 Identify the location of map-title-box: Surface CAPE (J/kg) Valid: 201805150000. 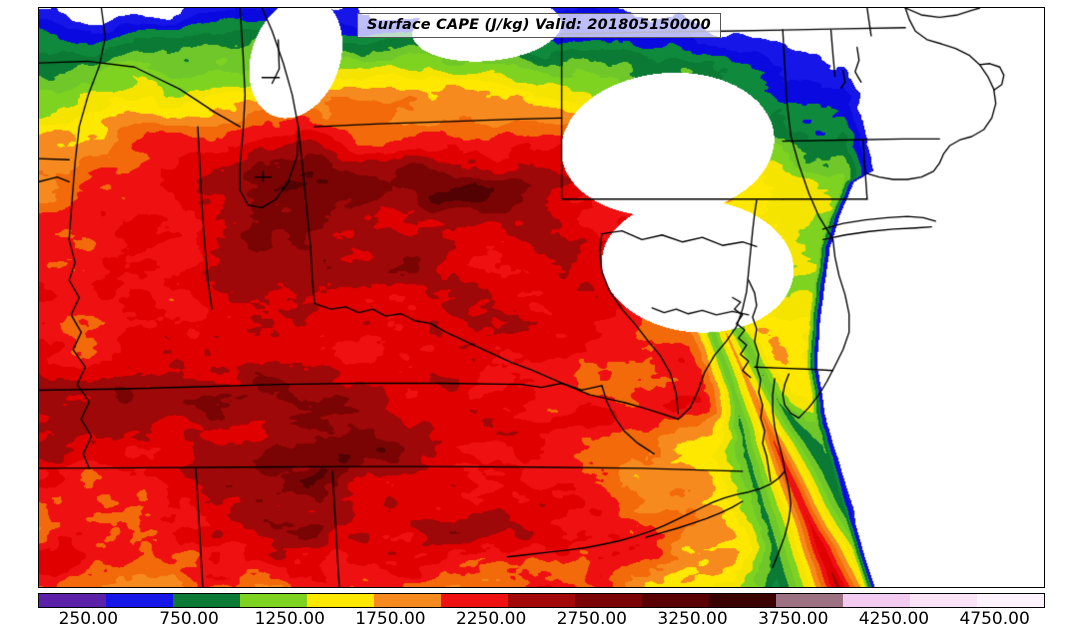
(539, 25).